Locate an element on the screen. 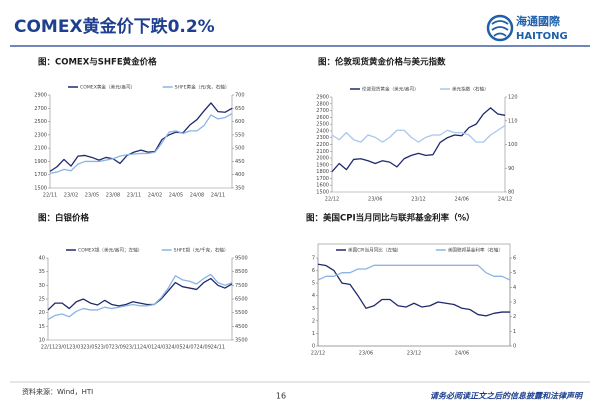 The width and height of the screenshot is (600, 414). y2-tick-label: 110 is located at coordinates (513, 121).